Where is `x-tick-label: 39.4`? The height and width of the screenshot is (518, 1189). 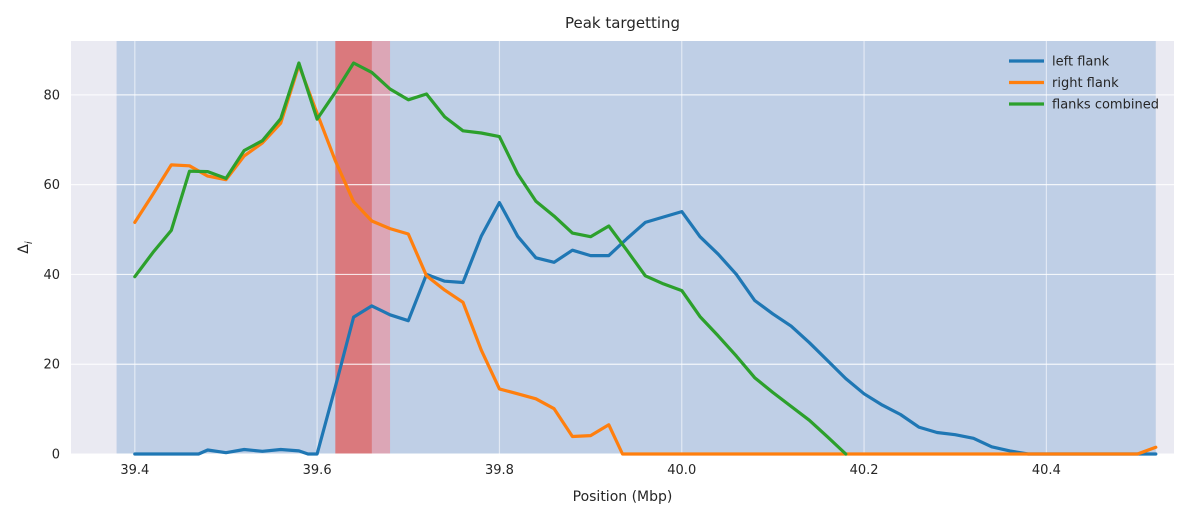
x-tick-label: 39.4 is located at coordinates (134, 470).